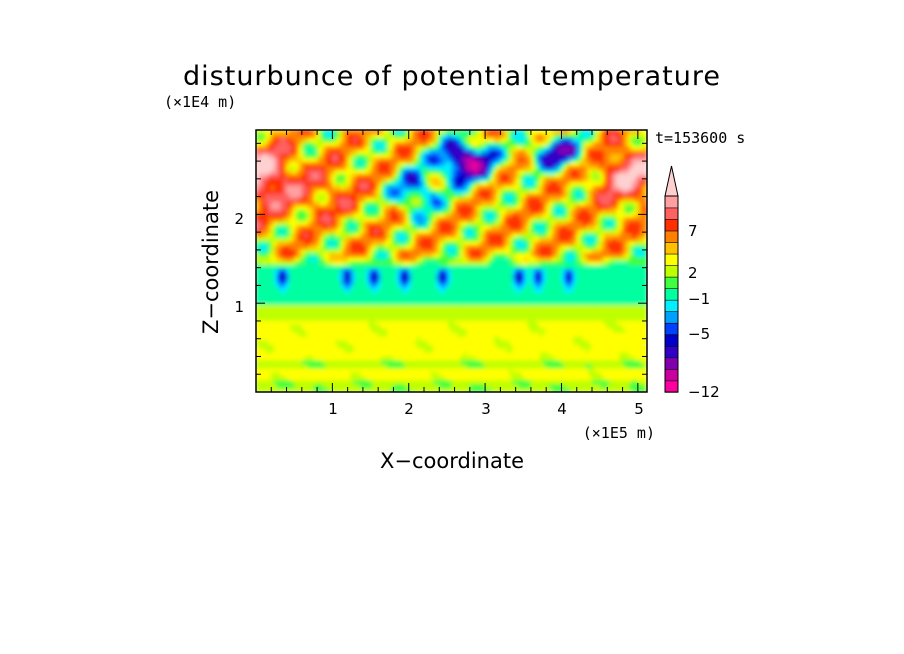 This screenshot has width=904, height=654. What do you see at coordinates (200, 102) in the screenshot?
I see `y-axis-unit: (×1E4 m)` at bounding box center [200, 102].